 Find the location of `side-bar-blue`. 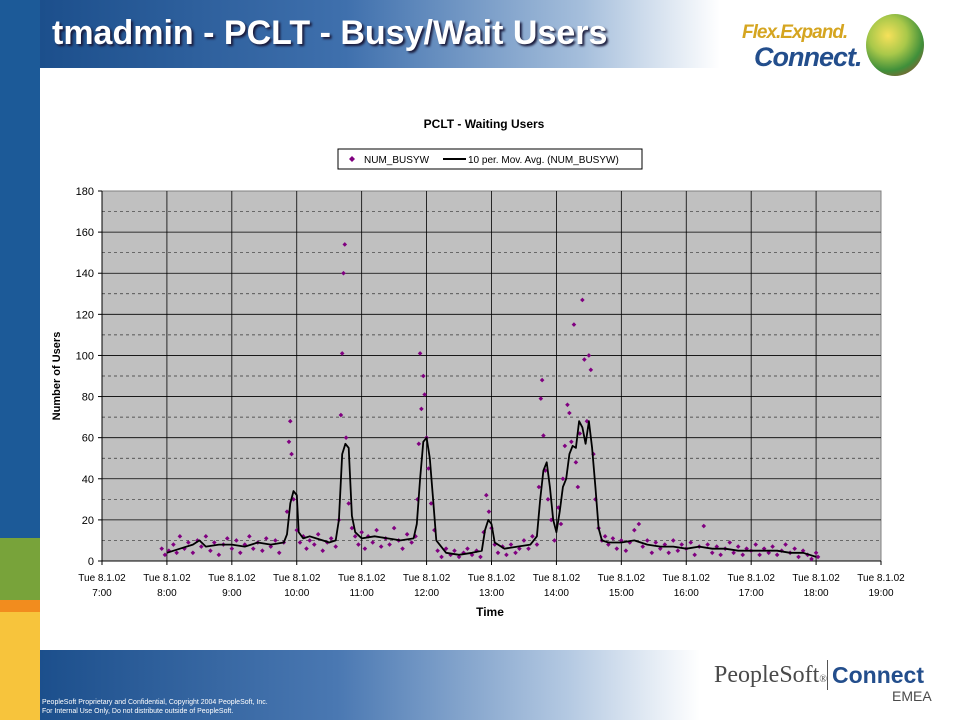

side-bar-blue is located at coordinates (20, 269).